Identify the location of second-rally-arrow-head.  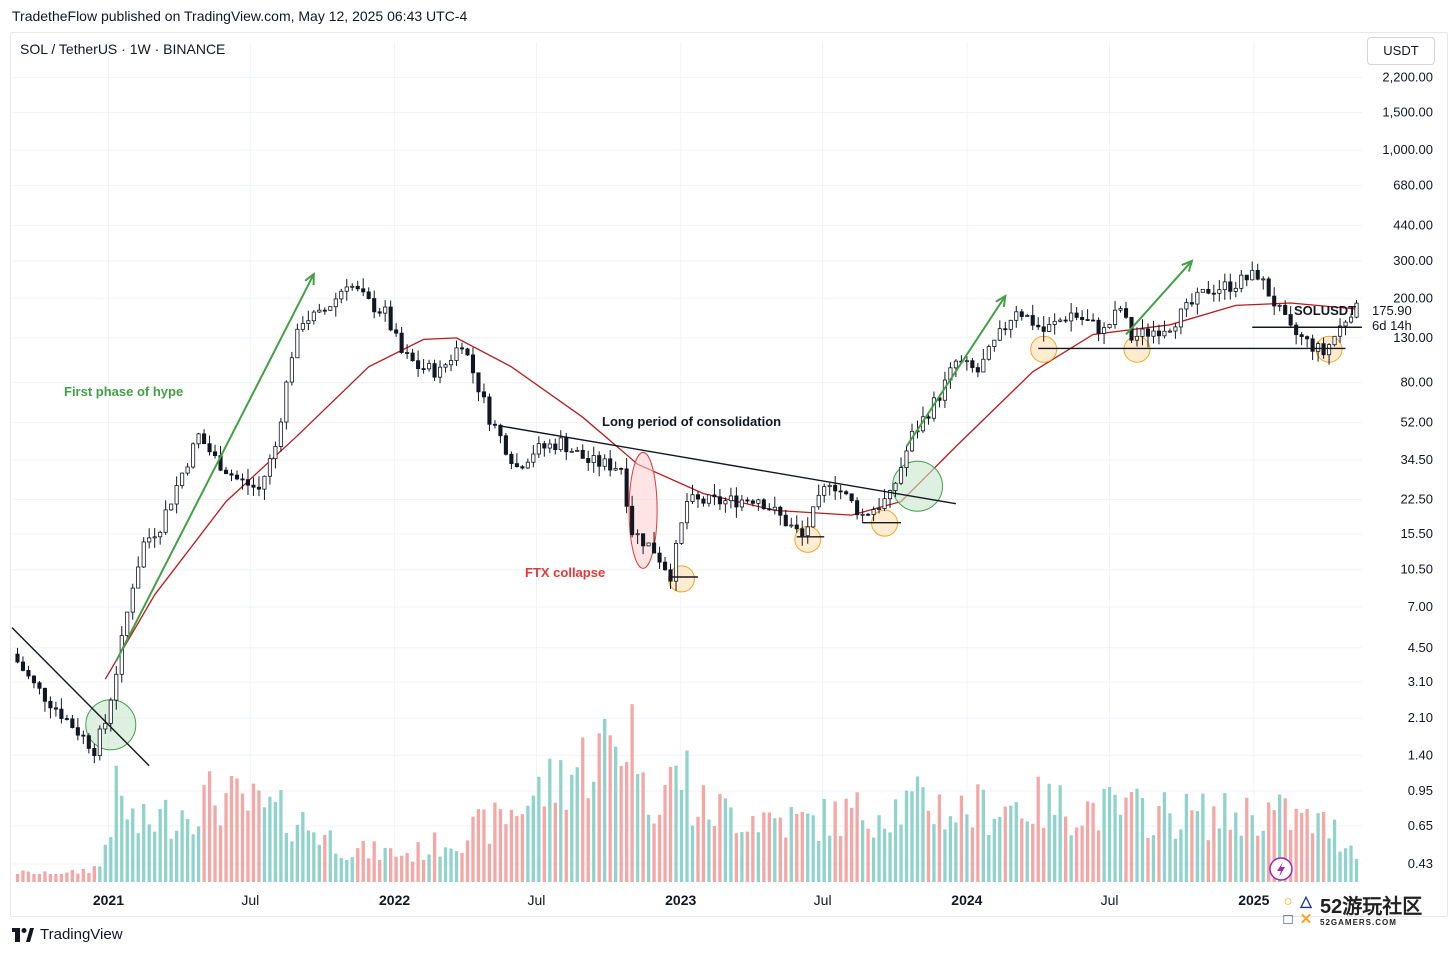
(1187, 265).